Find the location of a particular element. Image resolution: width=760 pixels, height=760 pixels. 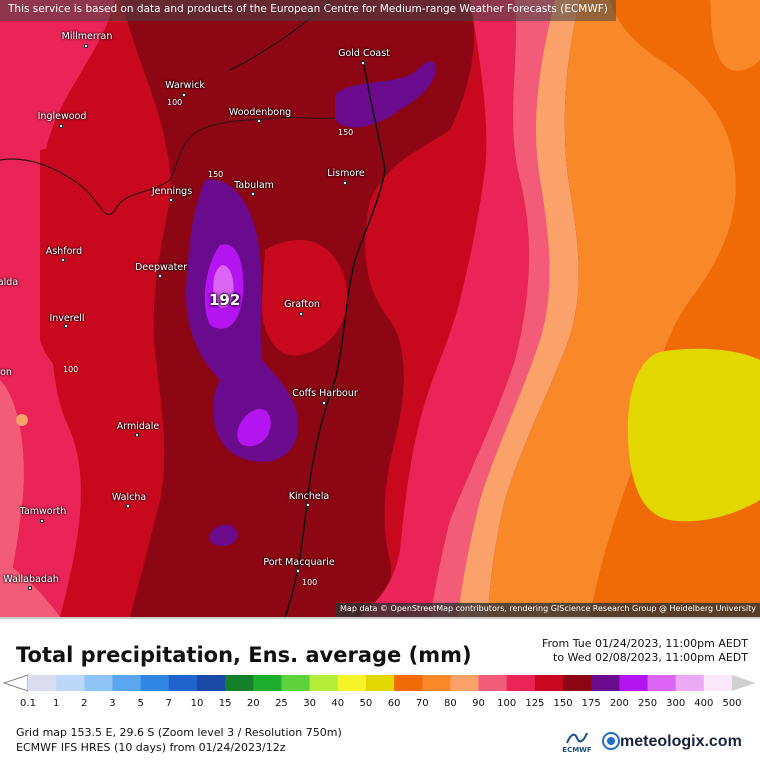

place-port-macquarie: Port Macquarie is located at coordinates (299, 562).